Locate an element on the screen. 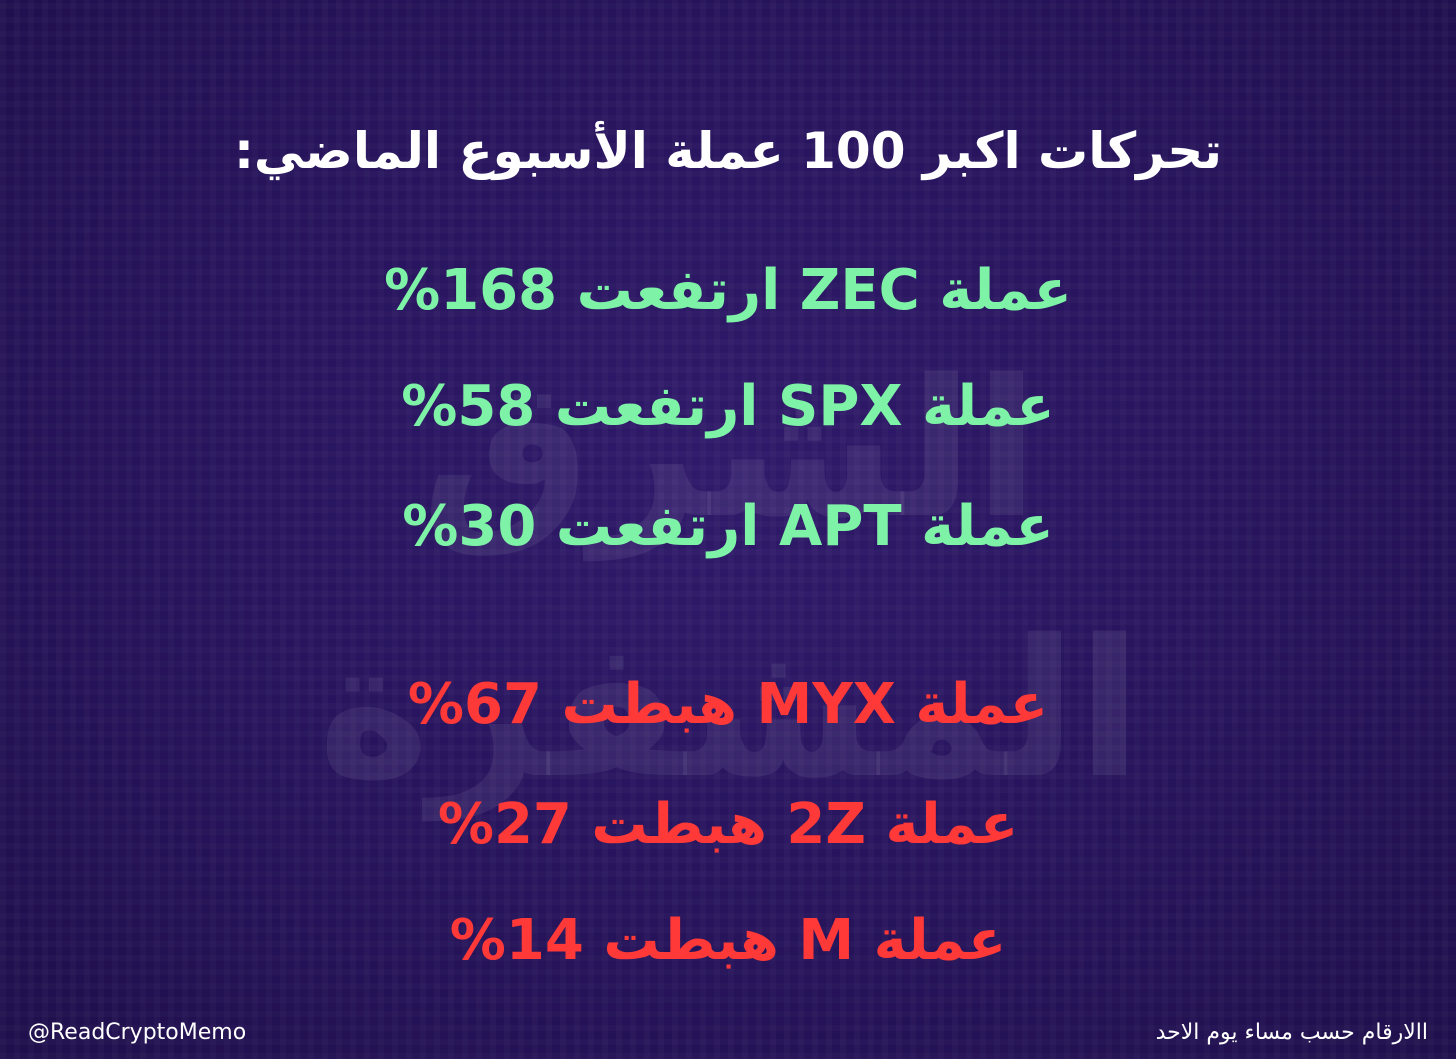 This screenshot has width=1456, height=1059. loser-line: عملة MYX هبطت 67% is located at coordinates (728, 704).